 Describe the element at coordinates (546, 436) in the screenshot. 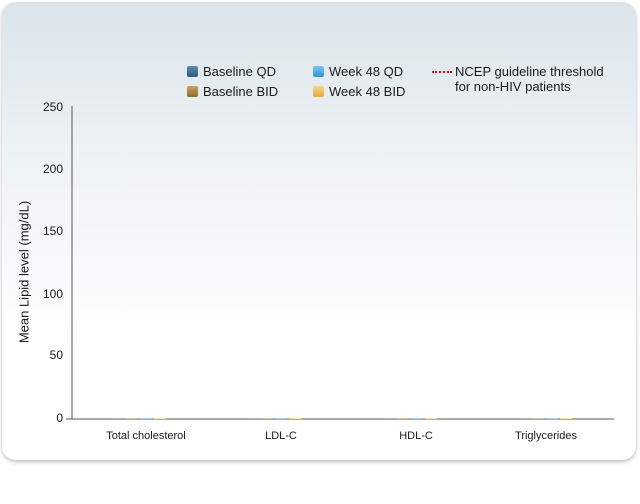

I see `x-tick-label: Triglycerides` at that location.